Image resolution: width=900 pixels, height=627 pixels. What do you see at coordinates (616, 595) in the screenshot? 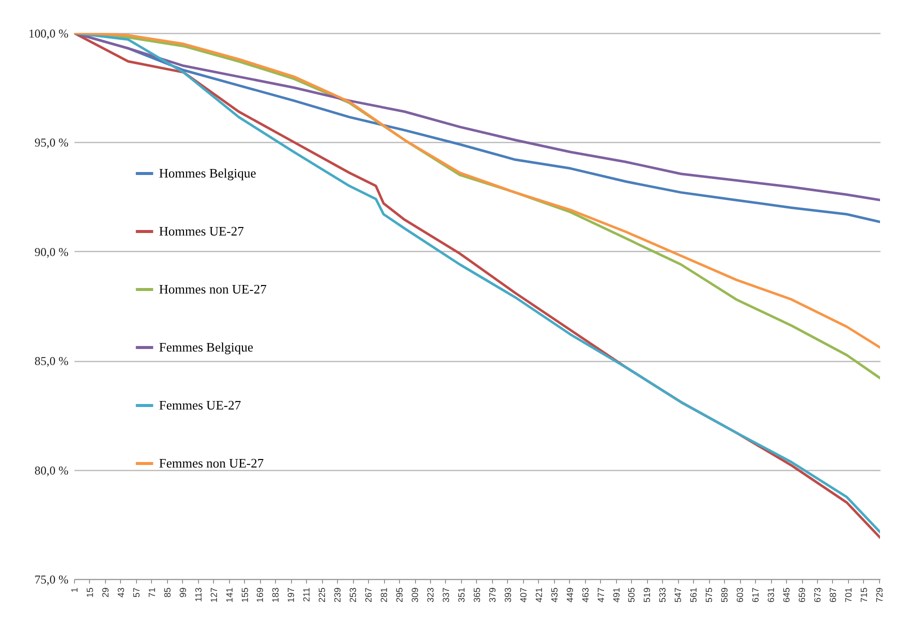
I see `x-tick-label: 491` at bounding box center [616, 595].